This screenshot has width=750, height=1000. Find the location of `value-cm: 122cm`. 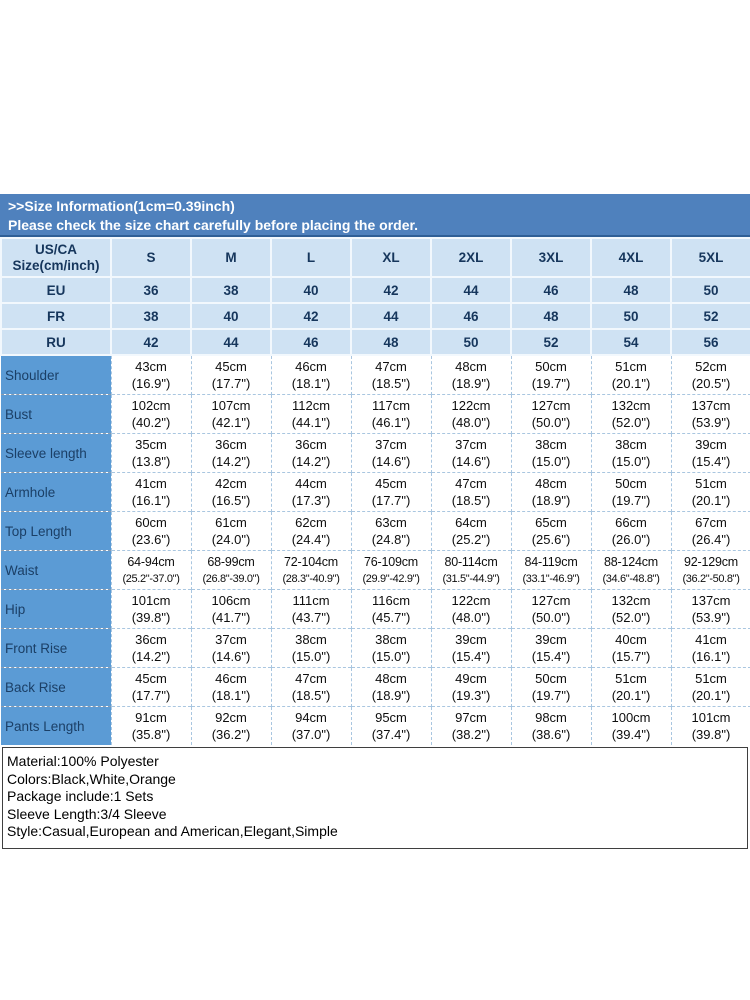

value-cm: 122cm is located at coordinates (471, 600).